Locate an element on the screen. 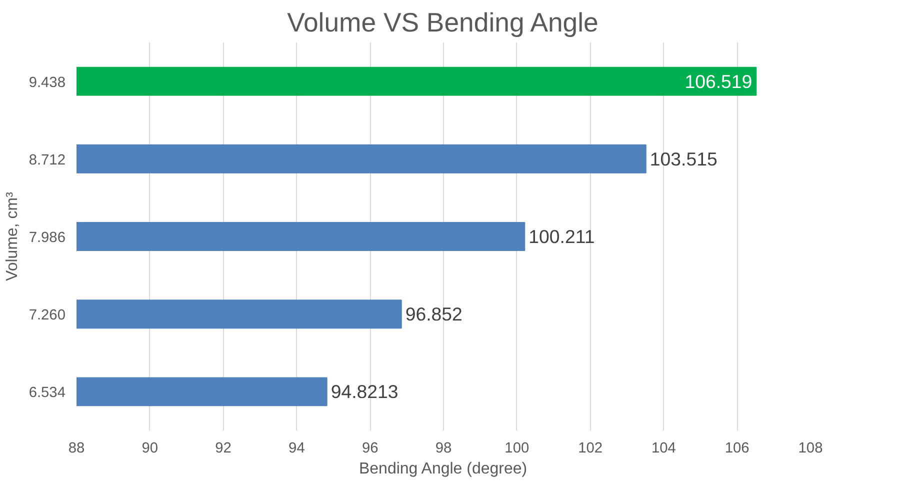 The width and height of the screenshot is (901, 486). x-tick-label: 100 is located at coordinates (517, 448).